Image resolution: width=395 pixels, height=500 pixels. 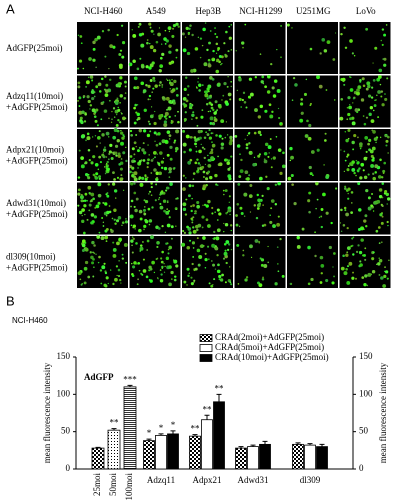 I want to click on micrograph-bg, so click(x=155, y=155).